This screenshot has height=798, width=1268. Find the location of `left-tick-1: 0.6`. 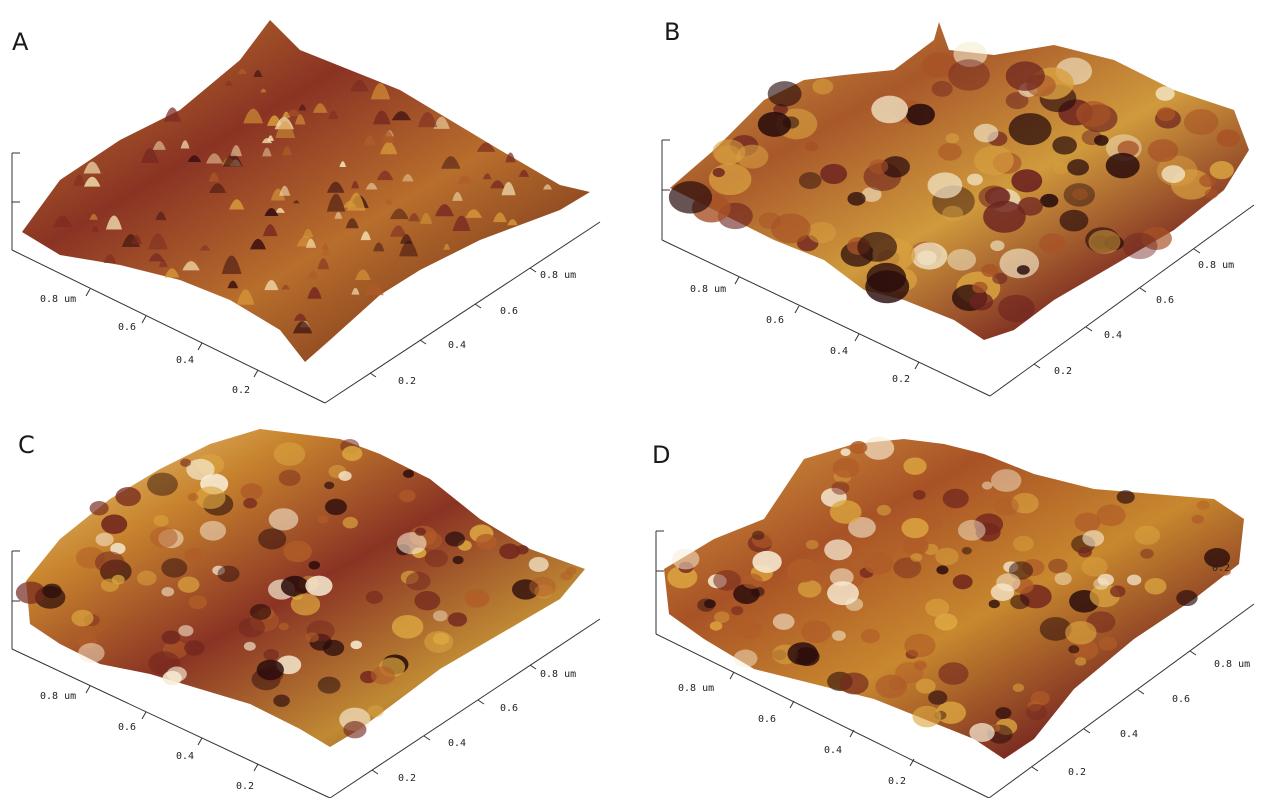

left-tick-1: 0.6 is located at coordinates (767, 719).